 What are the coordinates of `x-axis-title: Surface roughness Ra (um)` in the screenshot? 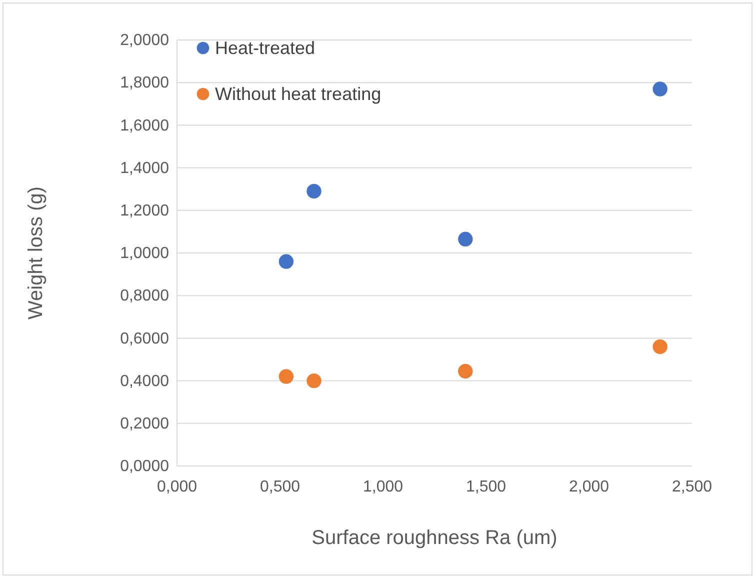 It's located at (435, 538).